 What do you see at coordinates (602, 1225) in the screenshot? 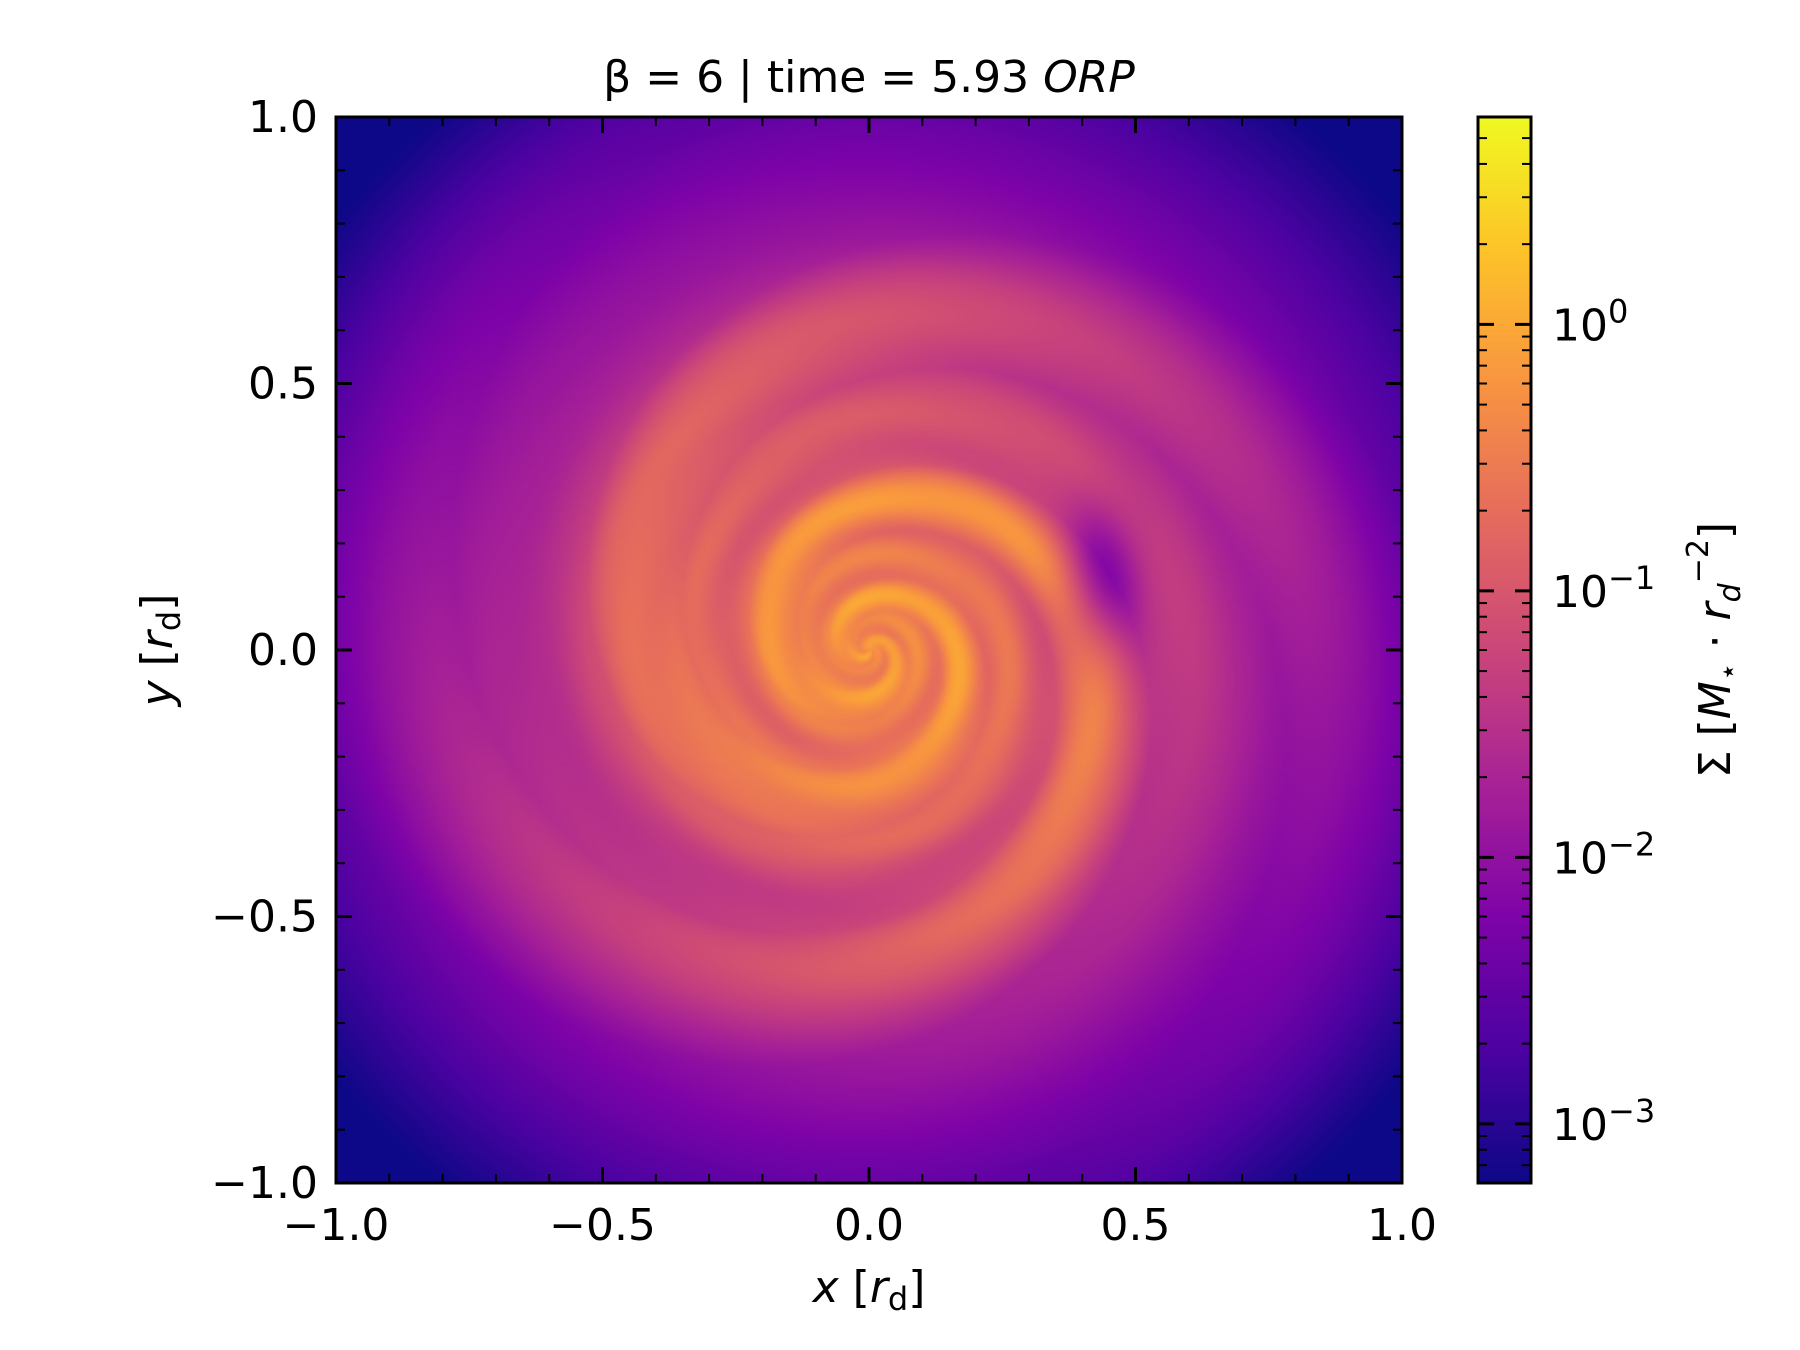
I see `x-tick-label: −0.5` at bounding box center [602, 1225].